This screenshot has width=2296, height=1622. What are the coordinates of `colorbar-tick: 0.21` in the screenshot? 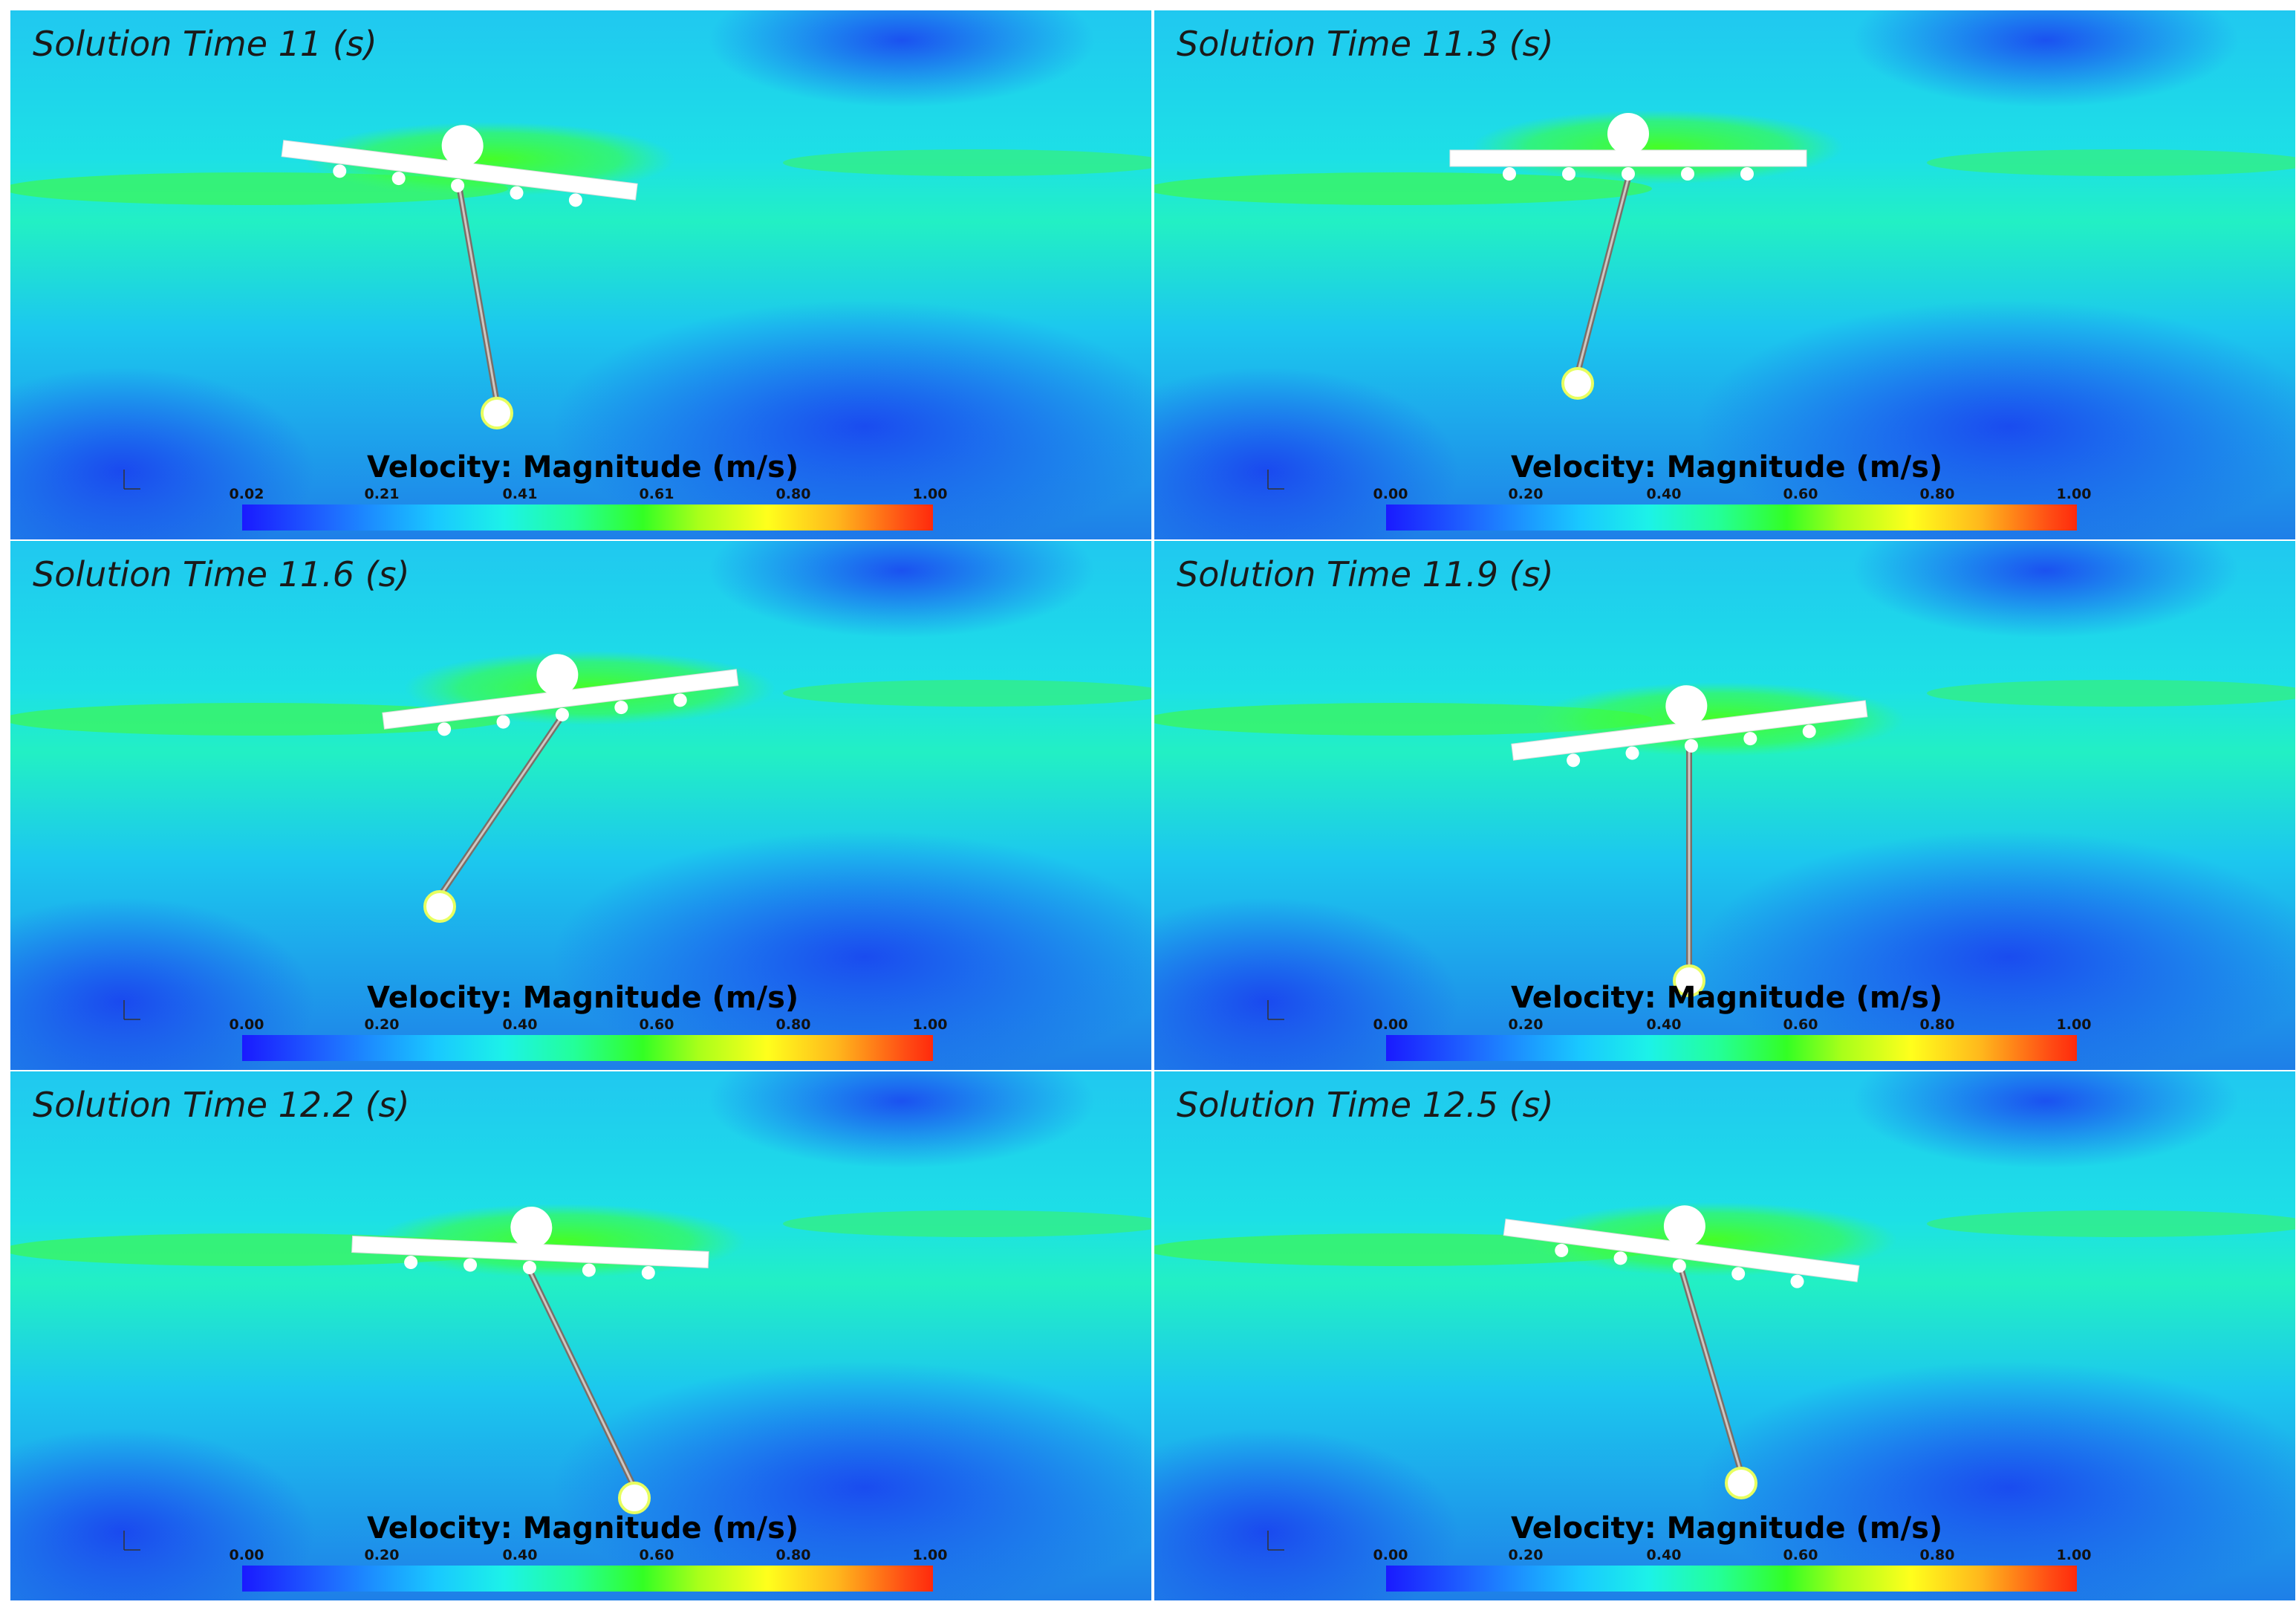 It's located at (382, 494).